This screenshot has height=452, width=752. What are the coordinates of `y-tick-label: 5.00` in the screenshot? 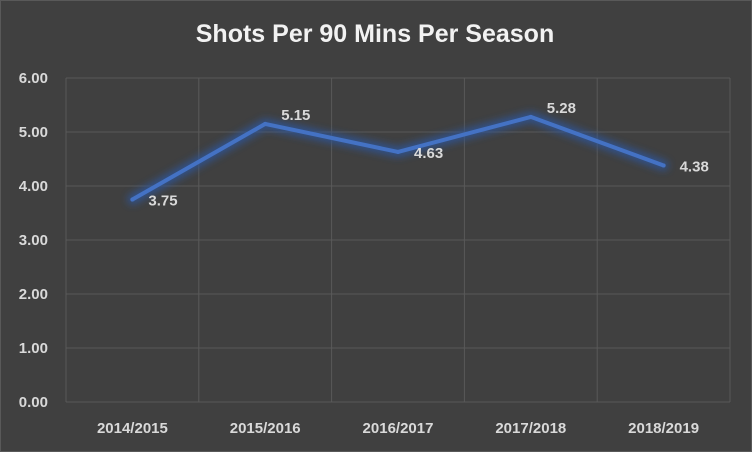 It's located at (33, 132).